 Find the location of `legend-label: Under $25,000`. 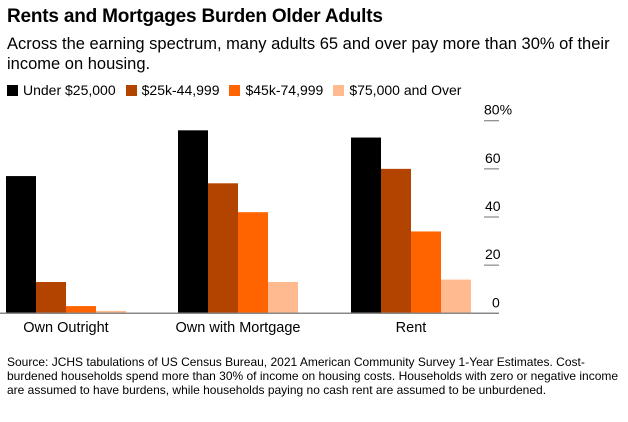

legend-label: Under $25,000 is located at coordinates (69, 90).